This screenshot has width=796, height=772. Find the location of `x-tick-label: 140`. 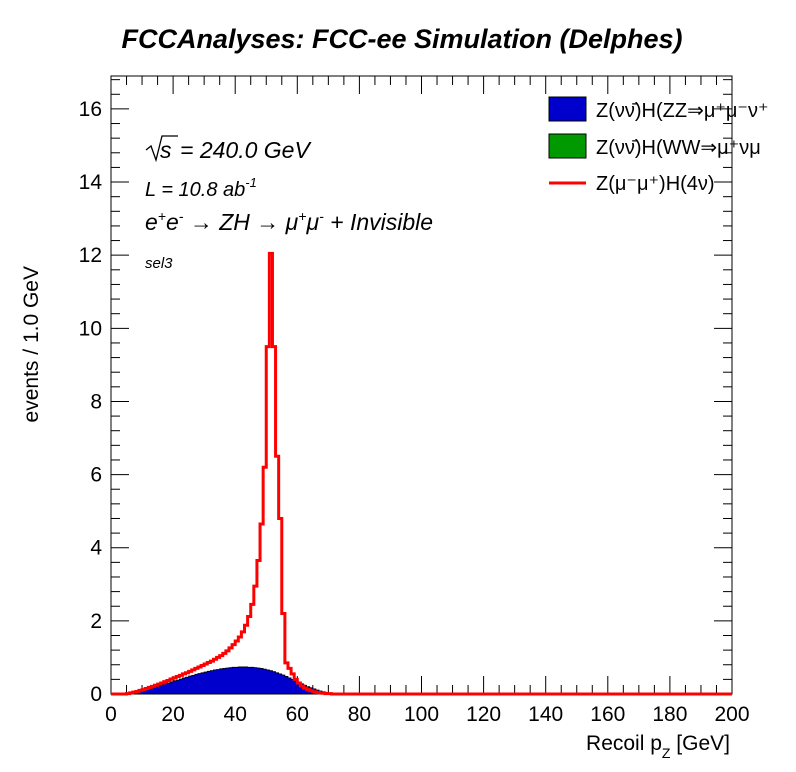

x-tick-label: 140 is located at coordinates (545, 714).